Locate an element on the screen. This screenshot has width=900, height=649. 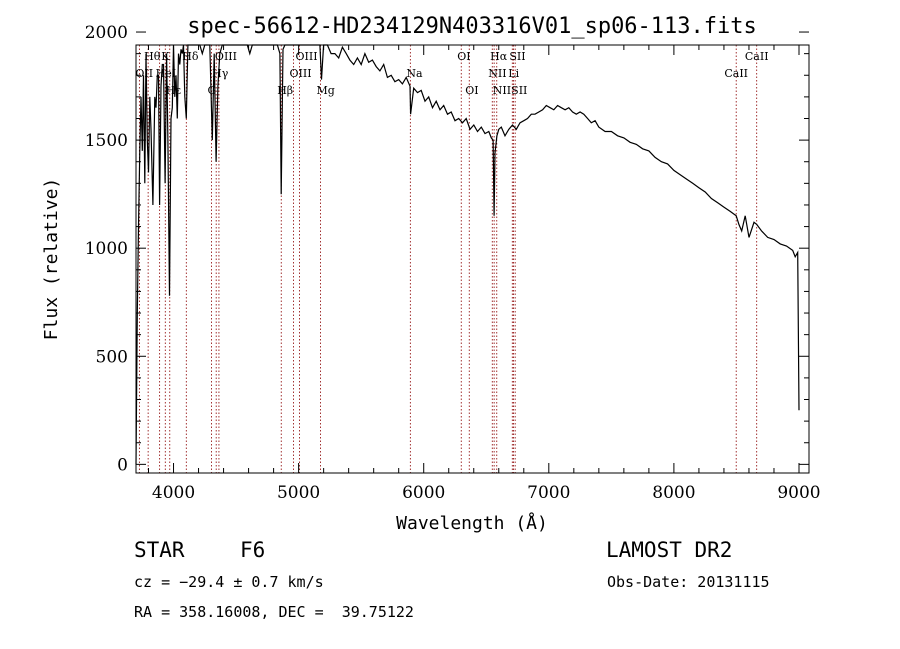
spectral-line-label: Na is located at coordinates (414, 73).